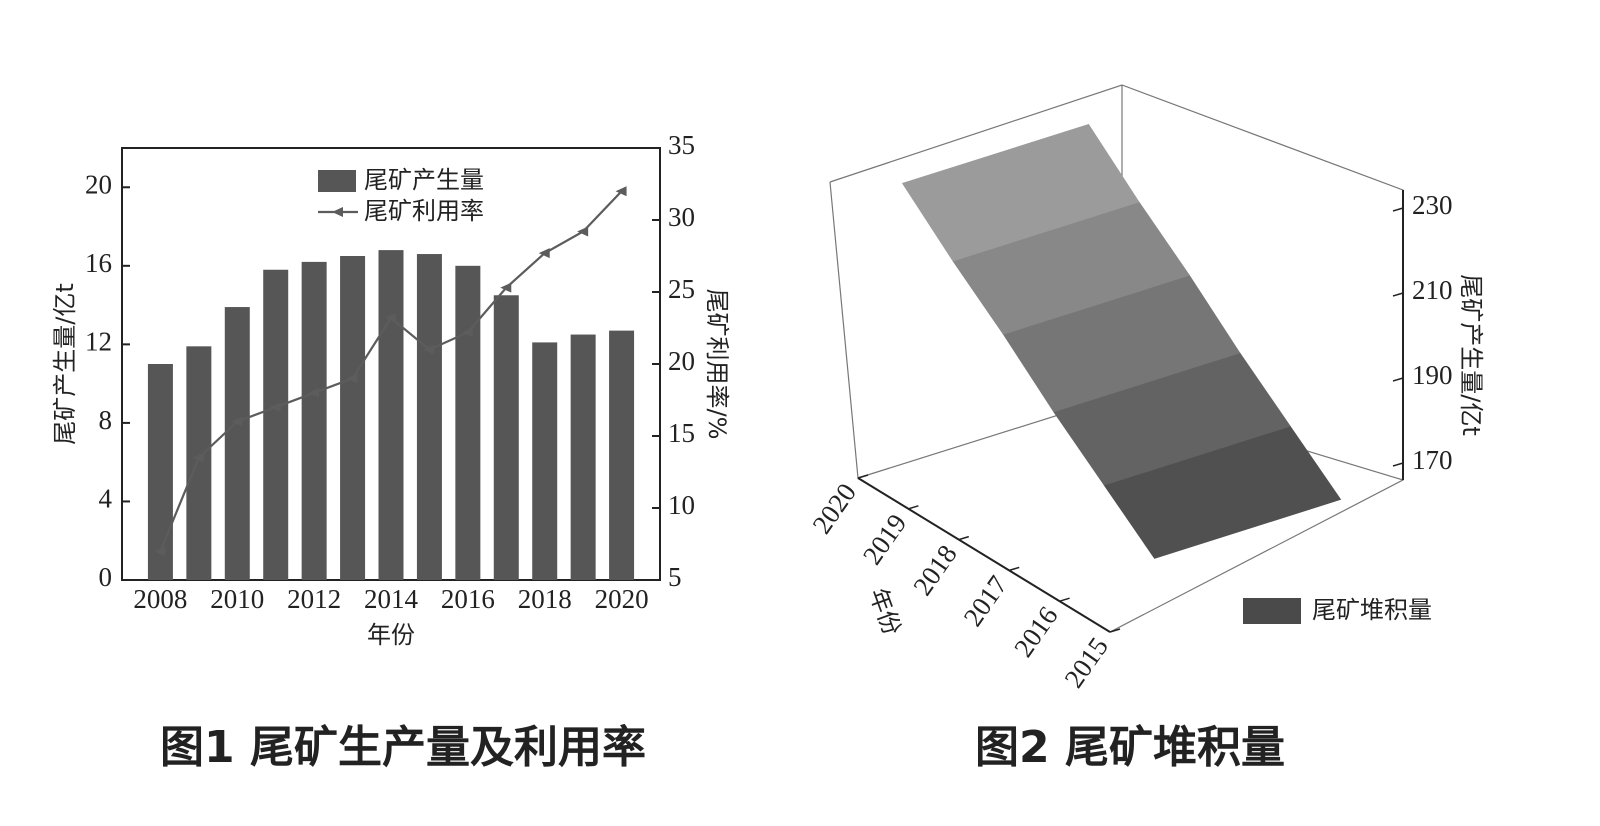 This screenshot has height=826, width=1600. I want to click on figure-caption: 图2 尾矿堆积量, so click(1130, 747).